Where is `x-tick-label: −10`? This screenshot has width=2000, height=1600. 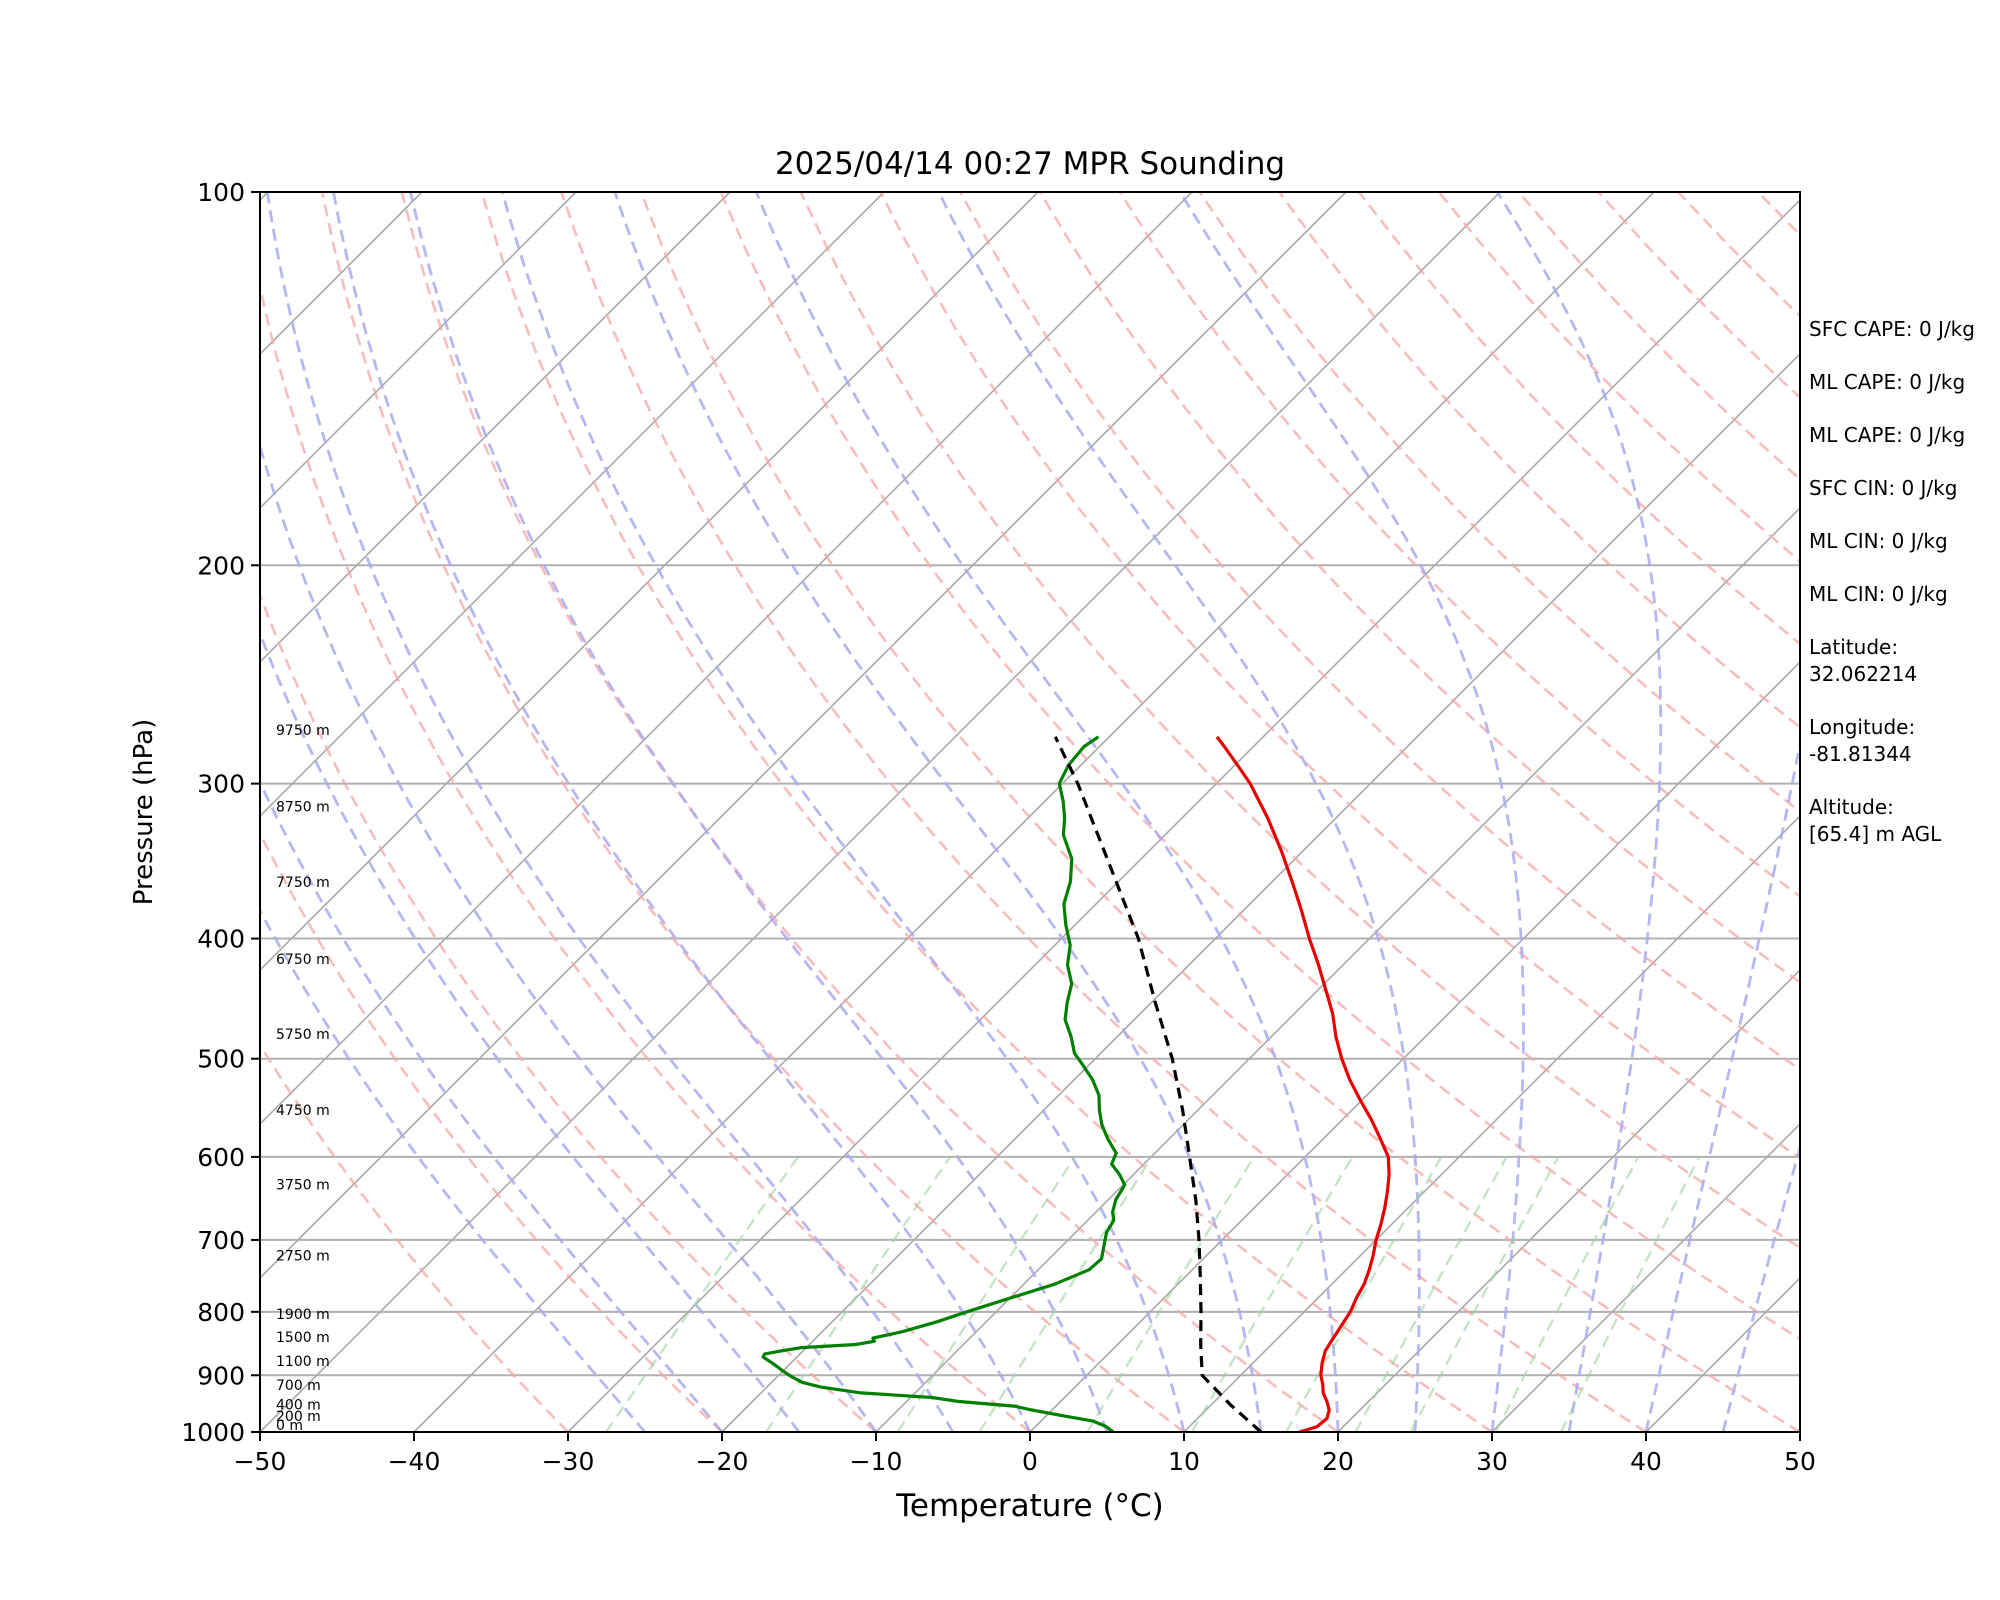 x-tick-label: −10 is located at coordinates (876, 1461).